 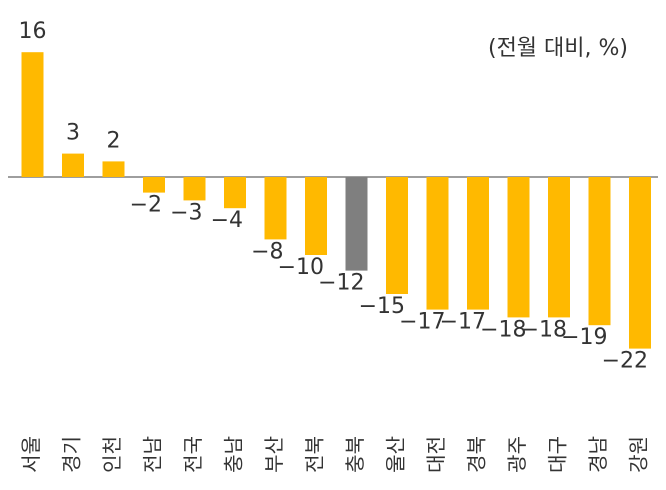 I want to click on bar-인천, so click(x=113, y=169).